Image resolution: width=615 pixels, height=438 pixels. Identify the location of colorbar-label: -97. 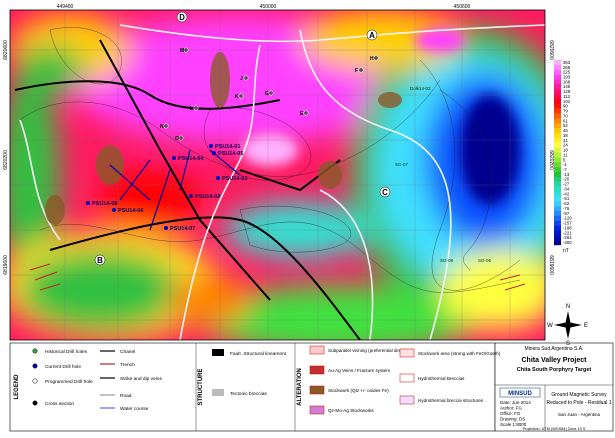
(566, 213).